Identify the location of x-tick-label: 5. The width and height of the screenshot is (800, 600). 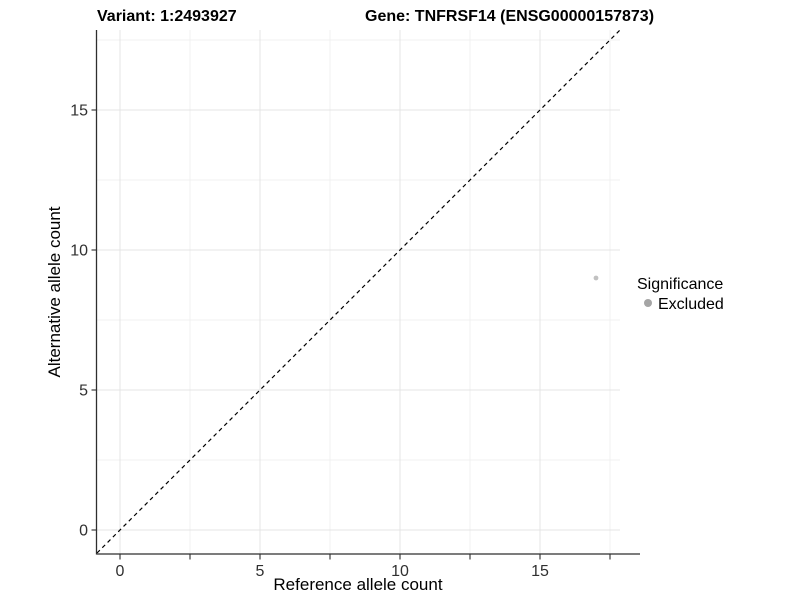
(260, 571).